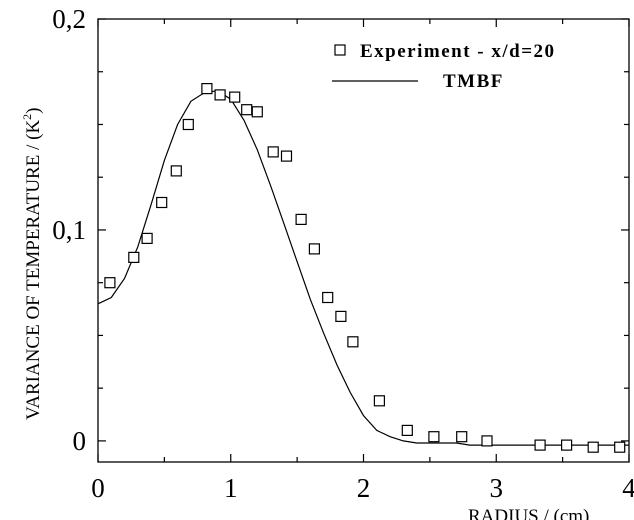 The height and width of the screenshot is (520, 634). Describe the element at coordinates (340, 50) in the screenshot. I see `legend-marker-square` at that location.